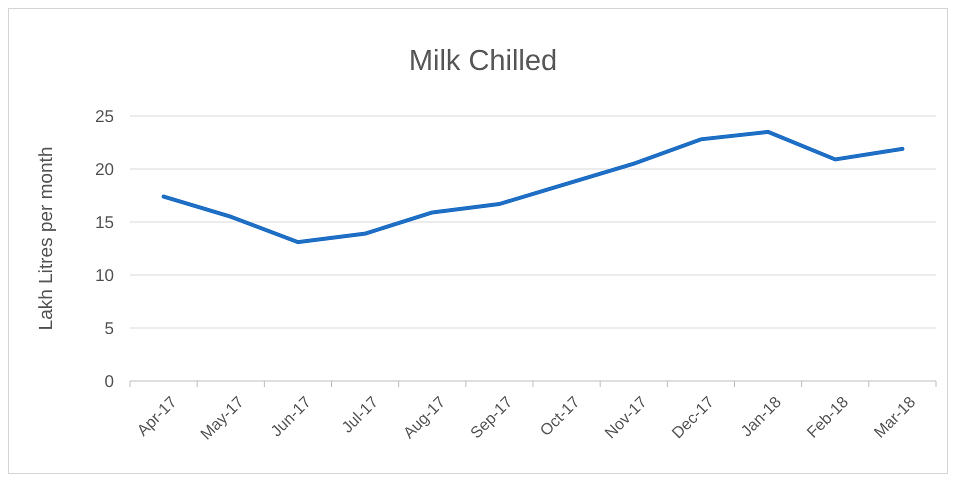  Describe the element at coordinates (104, 169) in the screenshot. I see `y-tick-label: 20` at that location.